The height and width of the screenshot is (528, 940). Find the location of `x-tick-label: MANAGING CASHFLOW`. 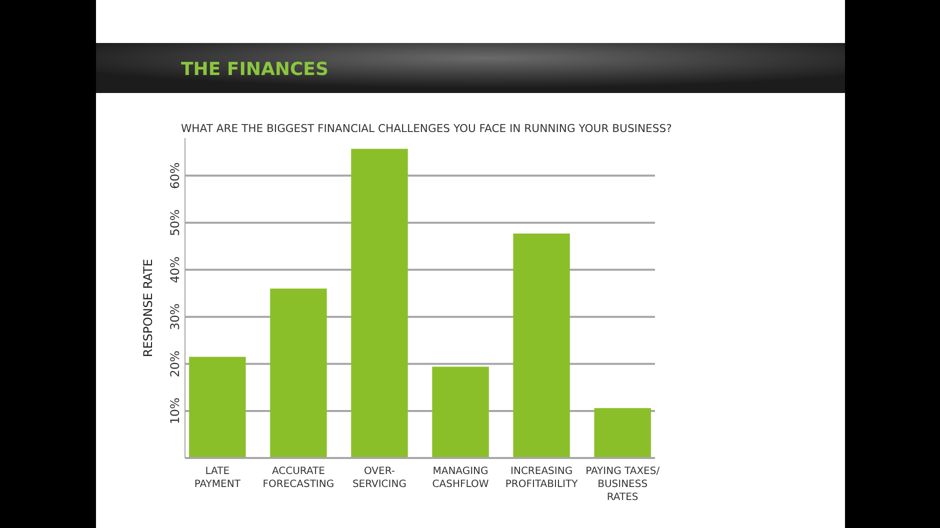

x-tick-label: MANAGING CASHFLOW is located at coordinates (460, 478).